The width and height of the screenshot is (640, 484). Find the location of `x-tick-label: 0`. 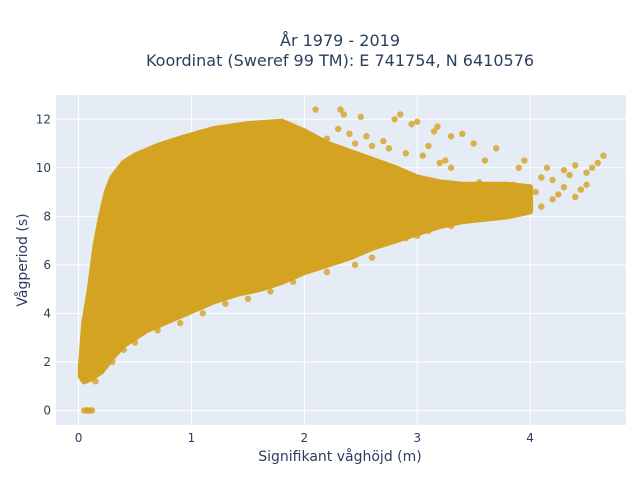

x-tick-label: 0 is located at coordinates (79, 438).